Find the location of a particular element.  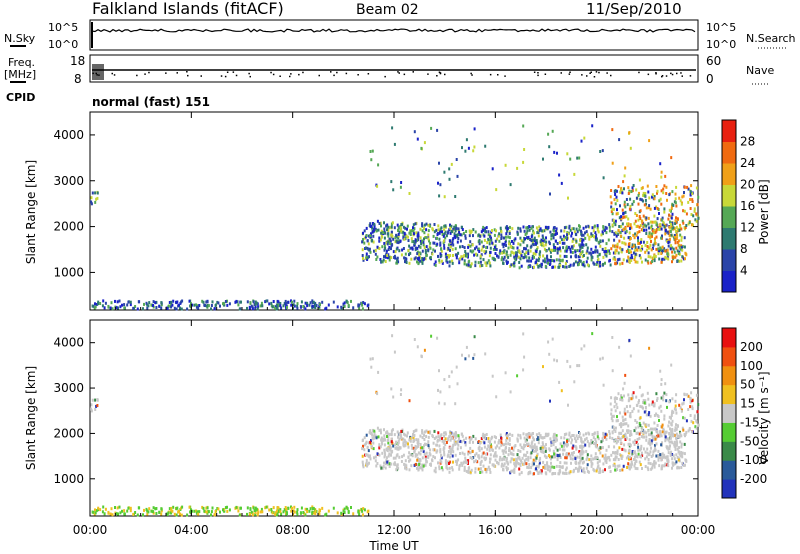

freq-tick-bottom: 8 is located at coordinates (78, 79).